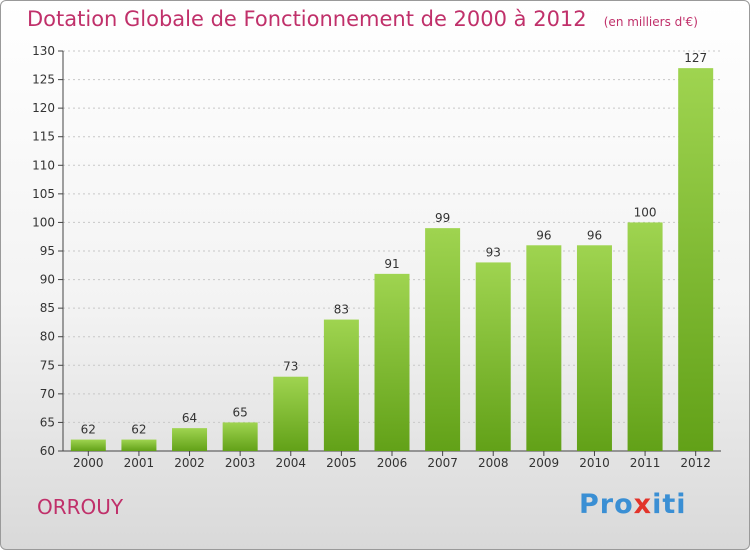  I want to click on y-tick-label: 75, so click(47, 365).